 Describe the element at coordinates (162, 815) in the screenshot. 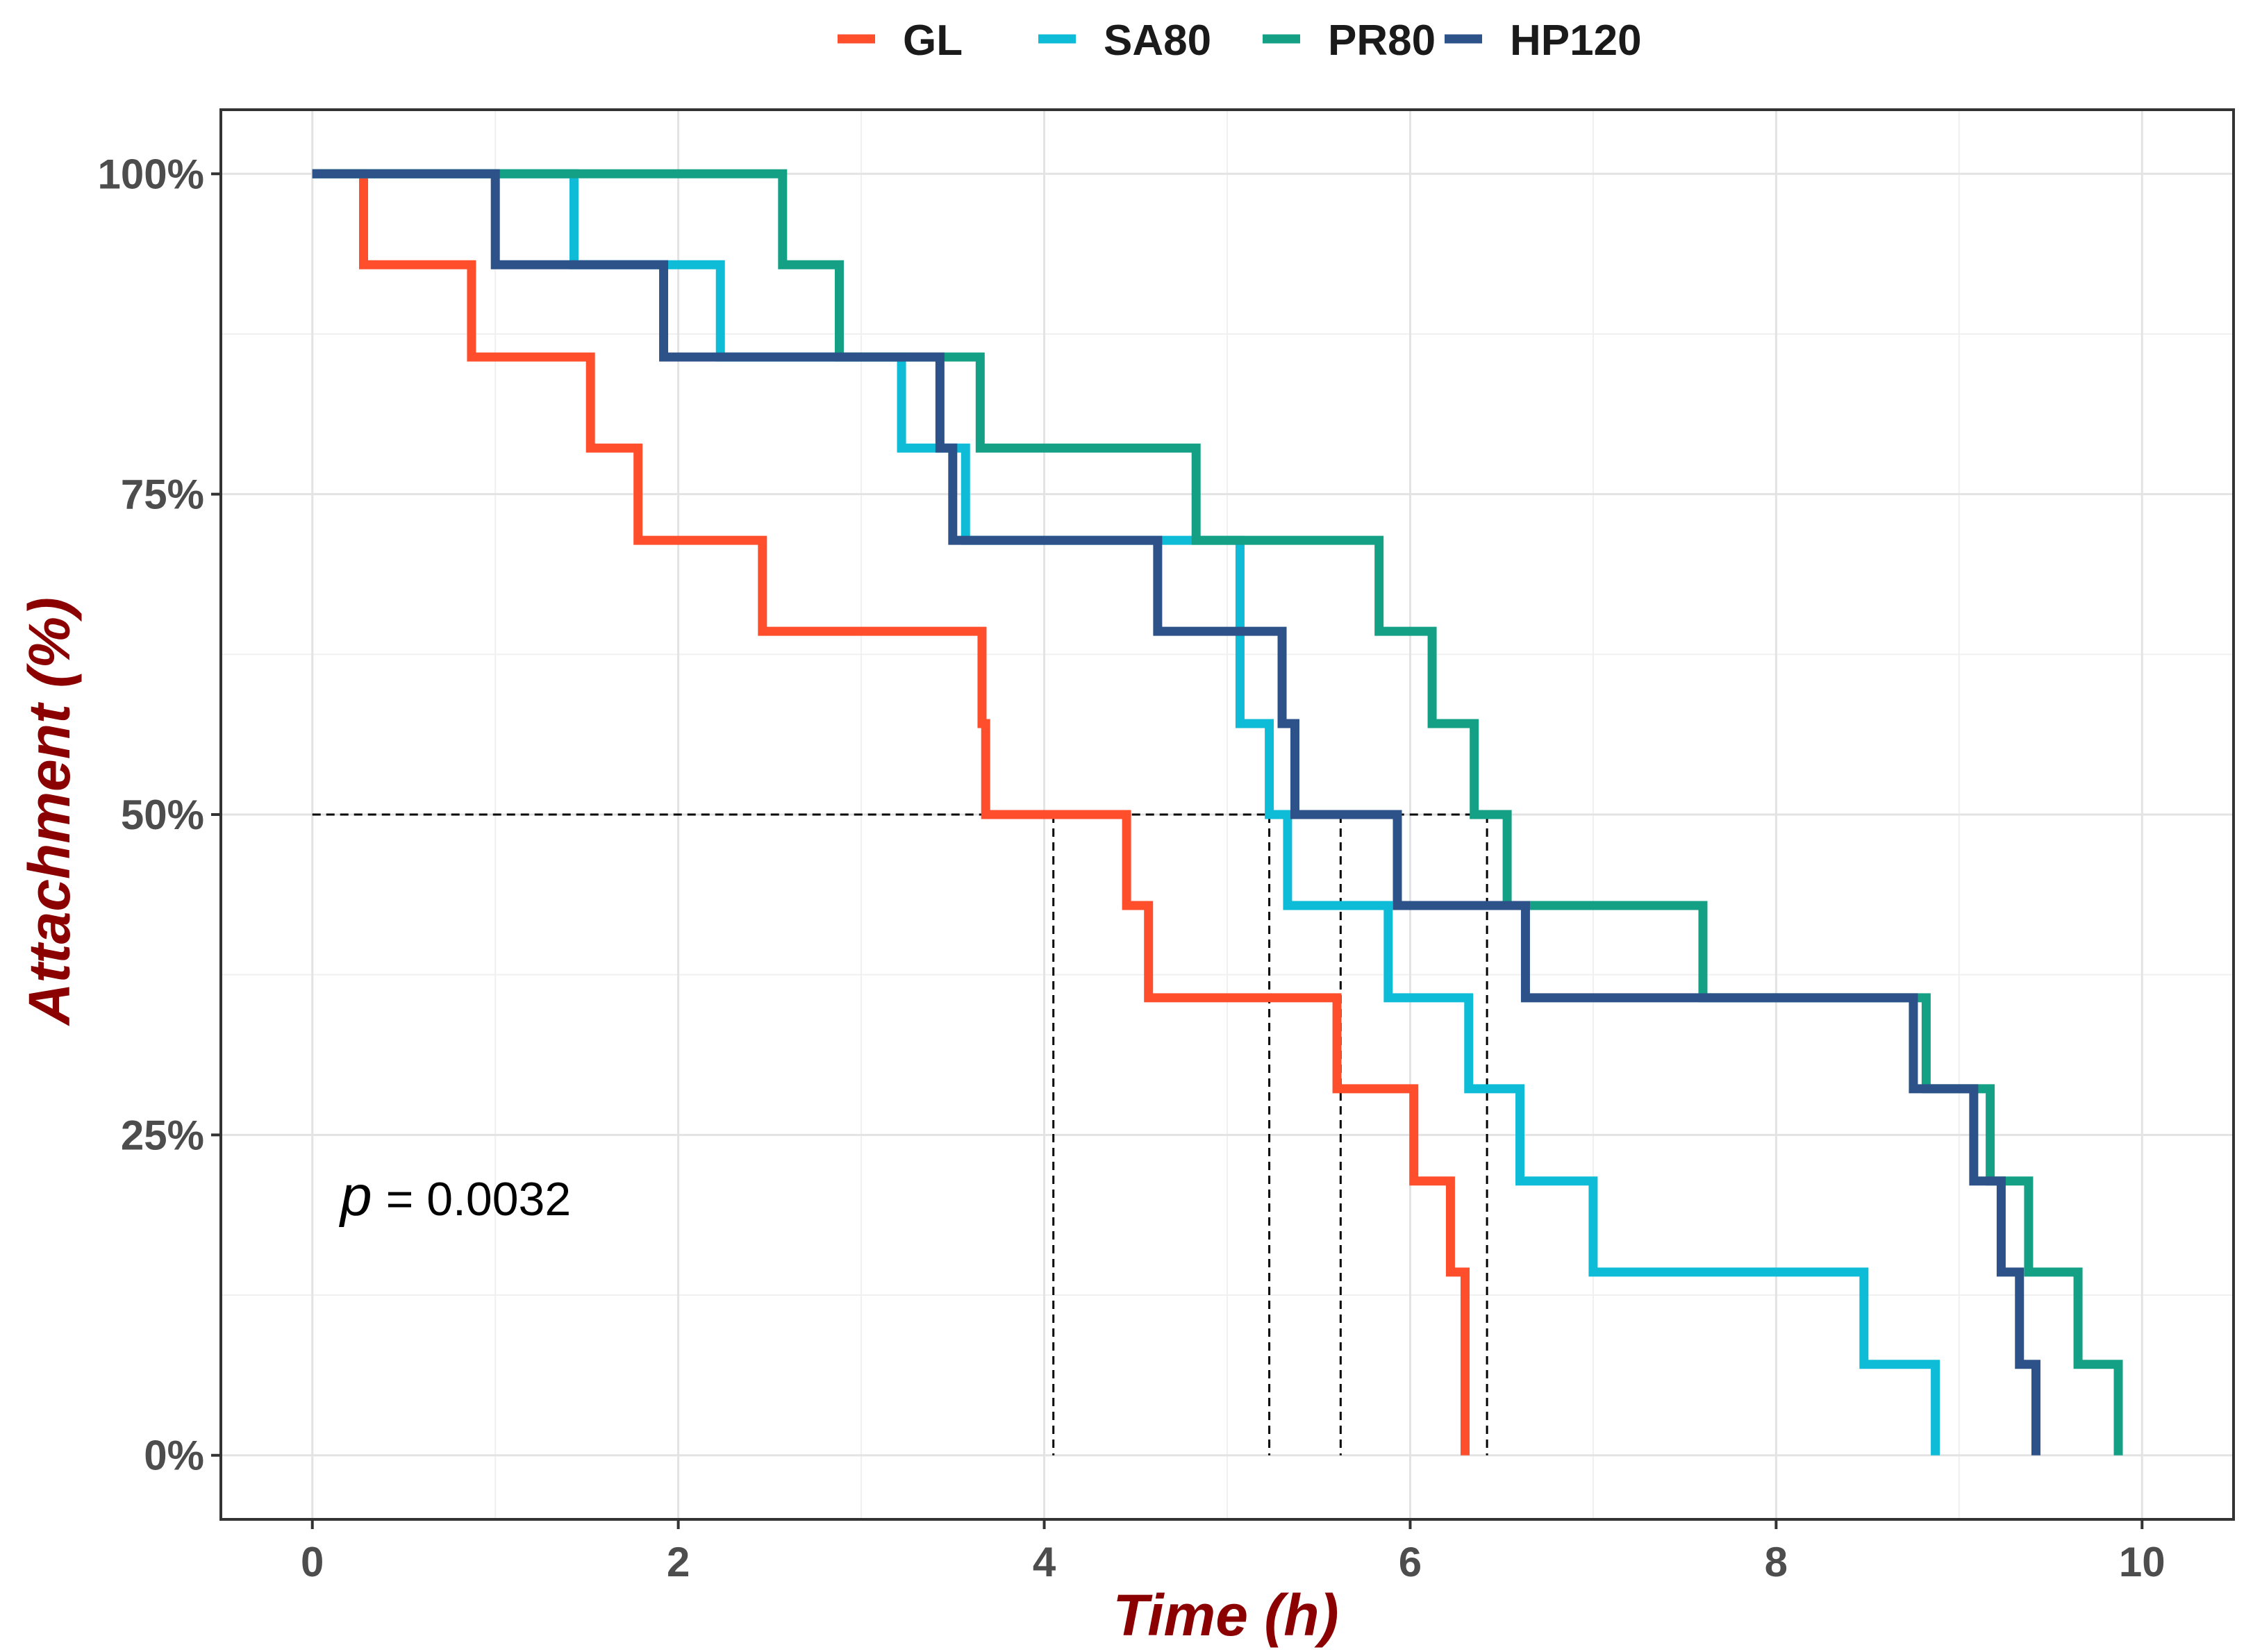

I see `y-tick-label: 50%` at that location.